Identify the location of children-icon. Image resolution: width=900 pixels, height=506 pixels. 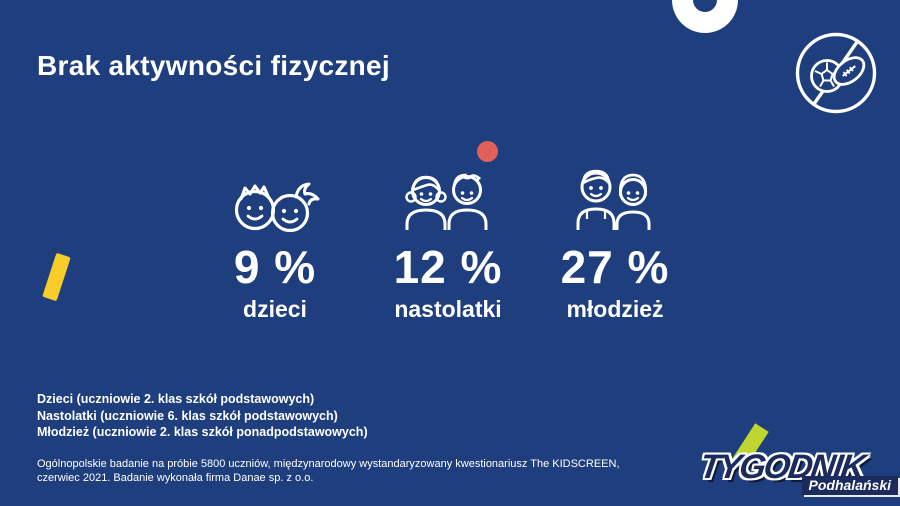
(275, 198).